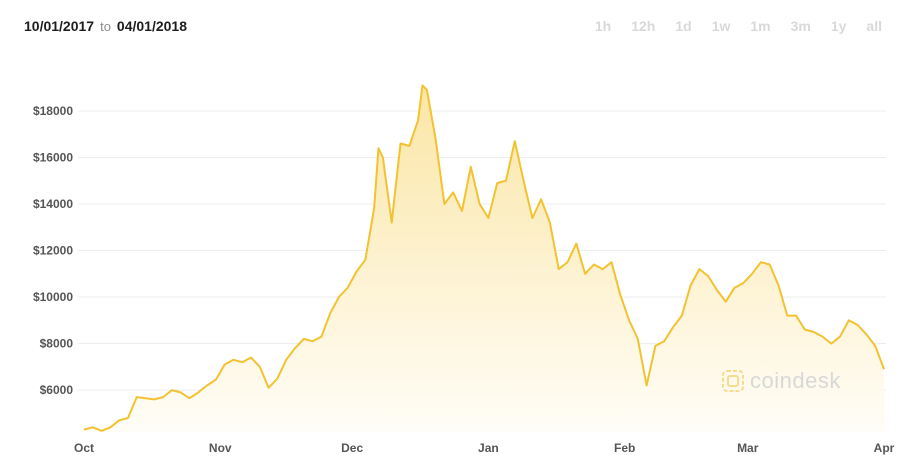  What do you see at coordinates (624, 448) in the screenshot?
I see `x-tick-label: Feb` at bounding box center [624, 448].